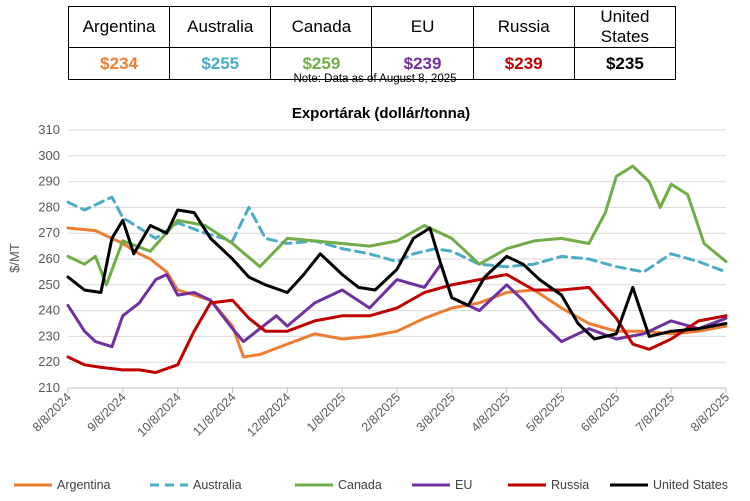 The image size is (750, 501). What do you see at coordinates (49, 284) in the screenshot?
I see `y-tick-label: 250` at bounding box center [49, 284].